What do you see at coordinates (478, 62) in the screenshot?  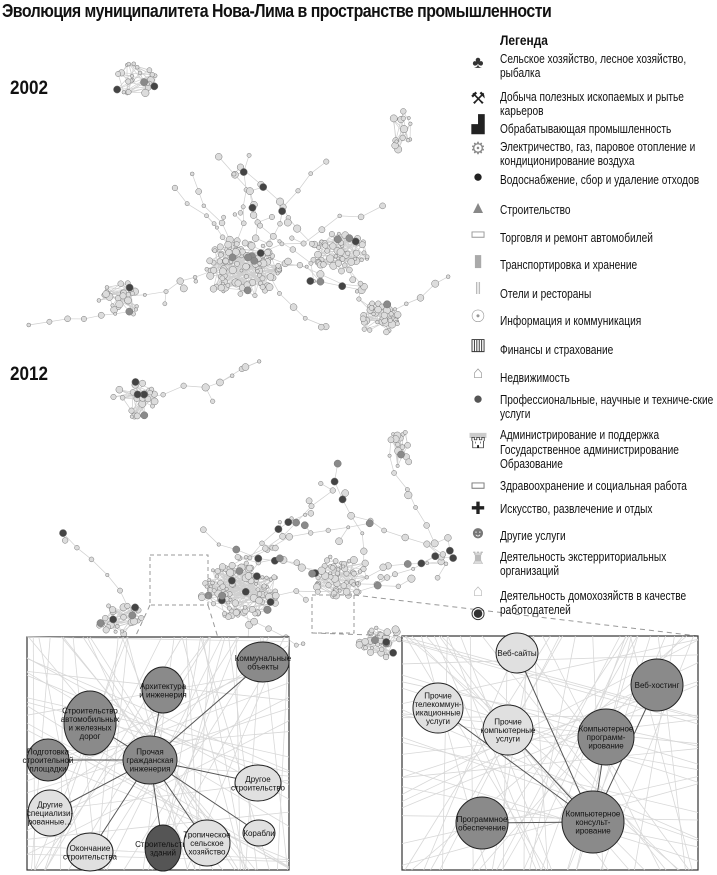 I see `trees-icon: ♣` at bounding box center [478, 62].